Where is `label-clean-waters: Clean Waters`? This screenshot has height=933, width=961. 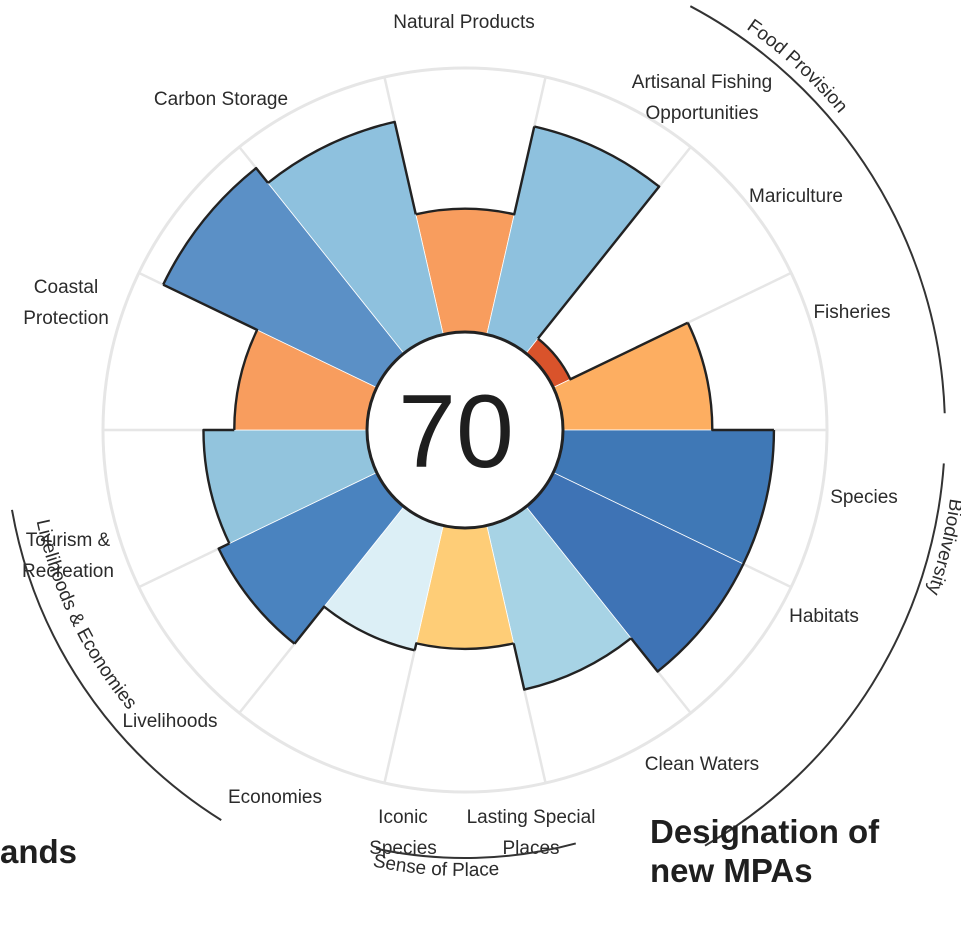 label-clean-waters: Clean Waters is located at coordinates (702, 764).